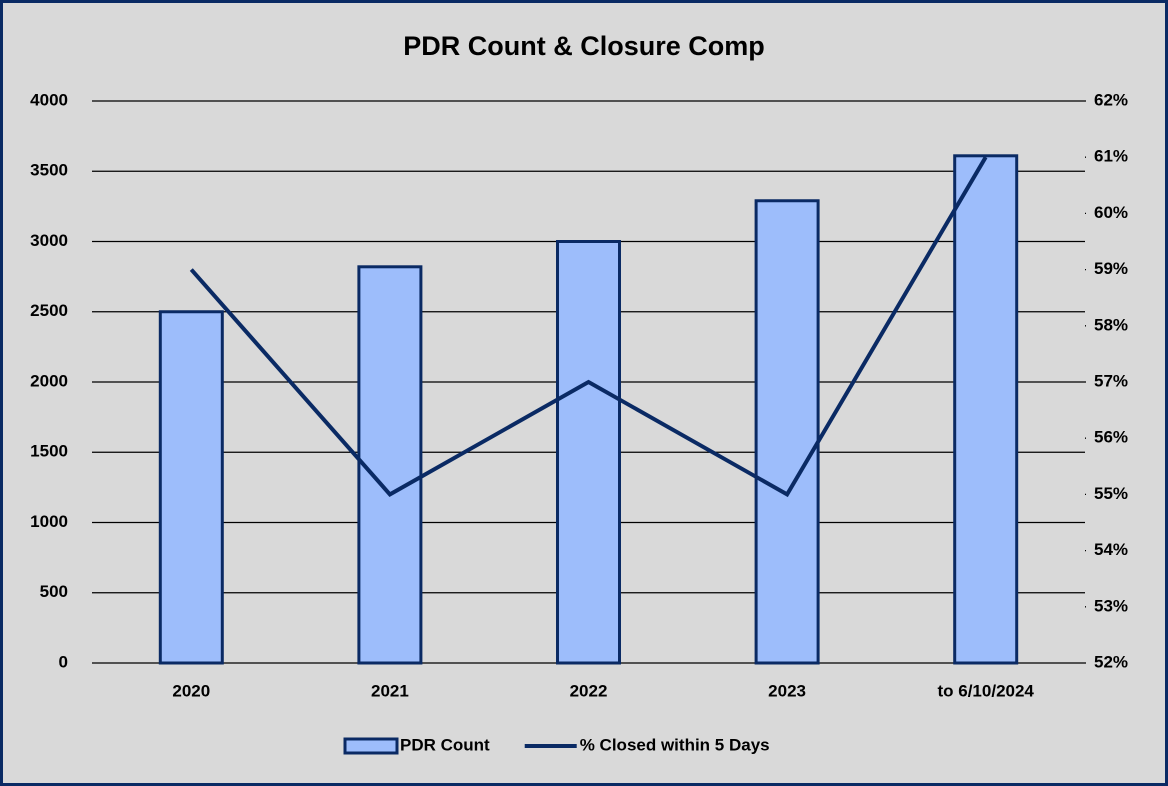  I want to click on y-tick-label: 1500, so click(49, 451).